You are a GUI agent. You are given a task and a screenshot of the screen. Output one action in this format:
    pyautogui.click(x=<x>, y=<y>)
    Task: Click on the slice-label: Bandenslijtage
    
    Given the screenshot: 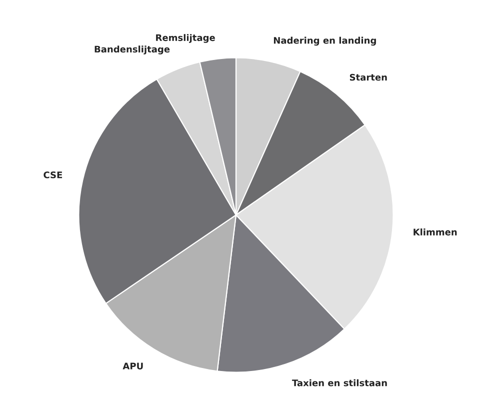 What is the action you would take?
    pyautogui.click(x=132, y=50)
    